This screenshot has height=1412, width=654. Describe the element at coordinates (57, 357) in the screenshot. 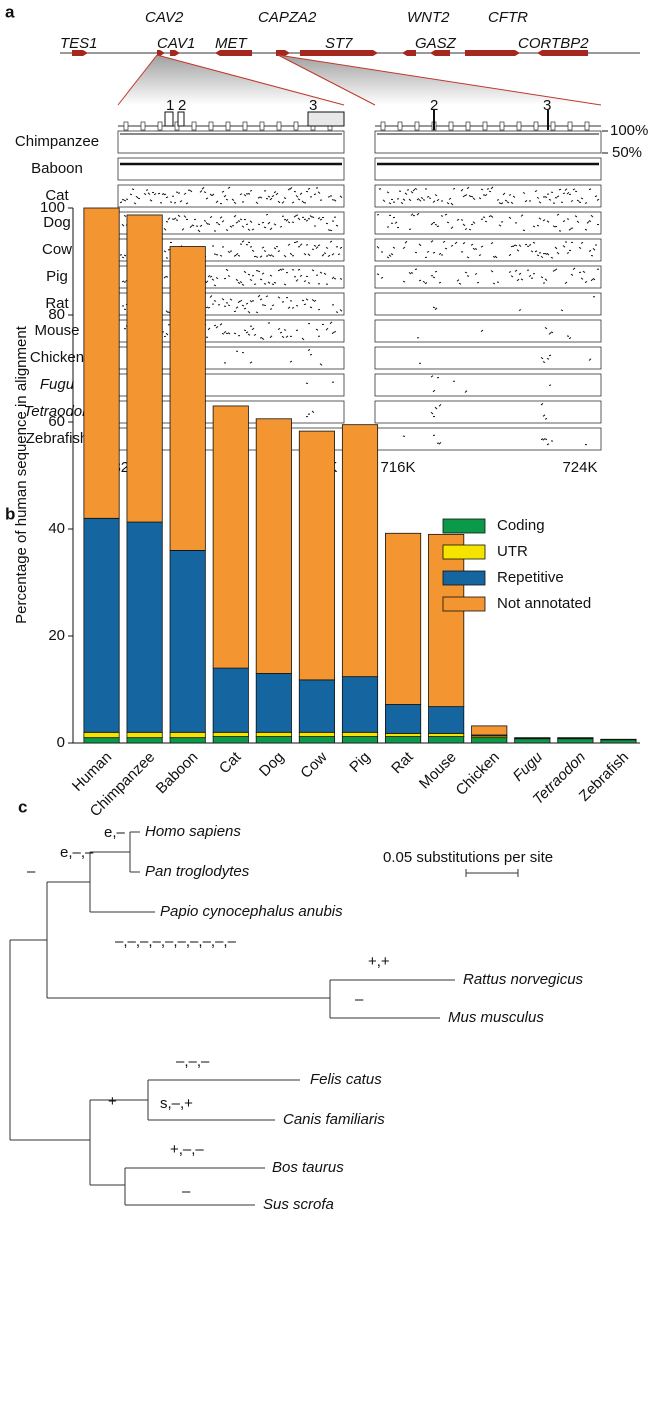

I see `species-label: Chicken` at that location.